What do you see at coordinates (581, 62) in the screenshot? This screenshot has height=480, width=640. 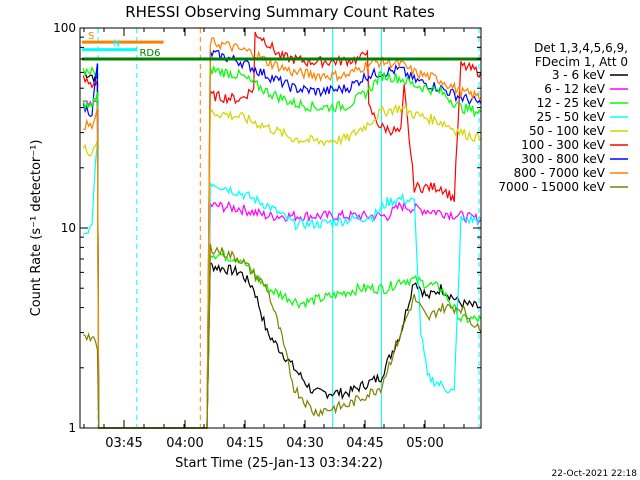 I see `legend-header-line-2: FDecim 1, Att 0` at bounding box center [581, 62].